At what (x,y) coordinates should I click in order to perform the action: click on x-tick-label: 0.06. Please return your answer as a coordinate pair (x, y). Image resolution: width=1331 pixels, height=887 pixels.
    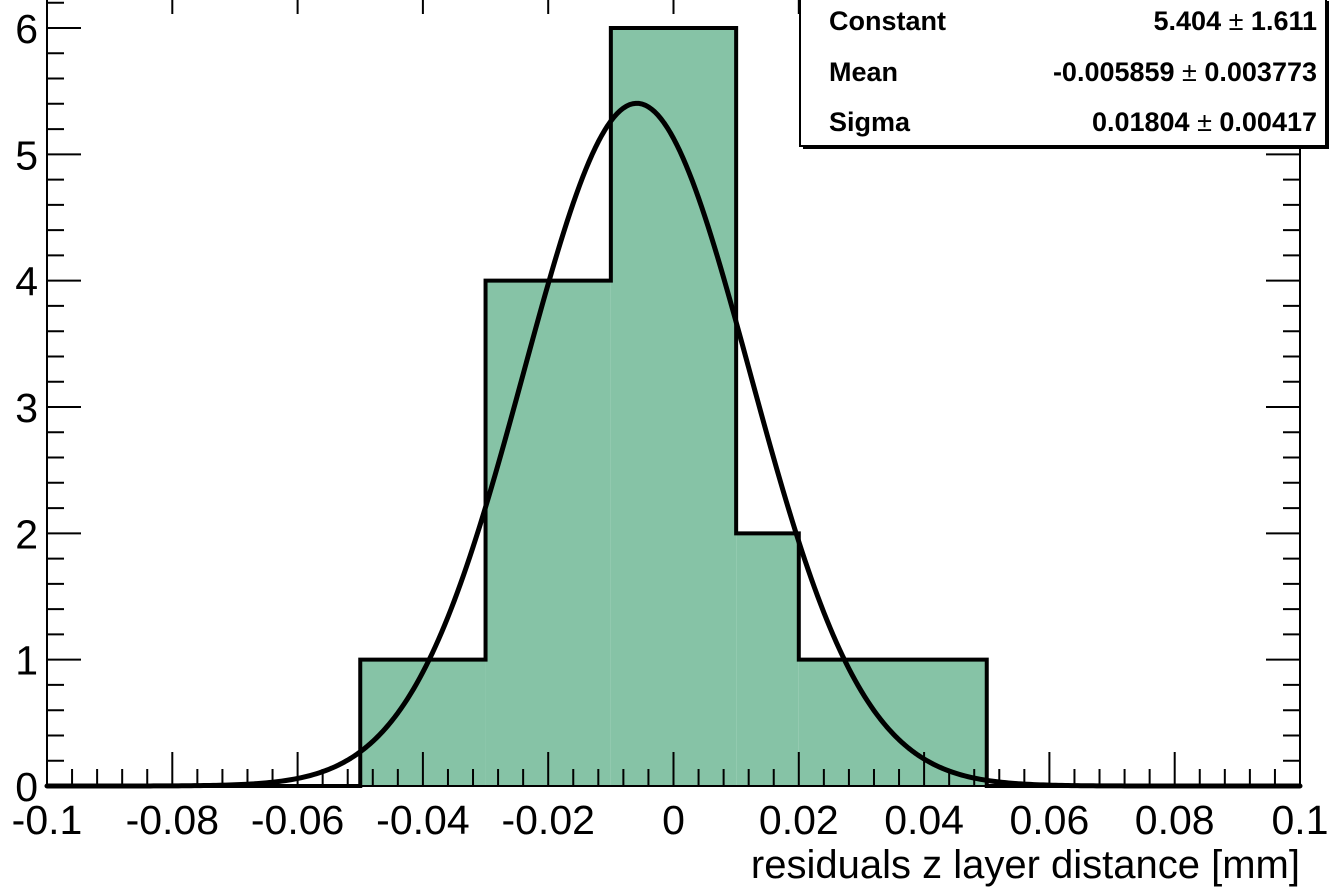
    Looking at the image, I should click on (1049, 820).